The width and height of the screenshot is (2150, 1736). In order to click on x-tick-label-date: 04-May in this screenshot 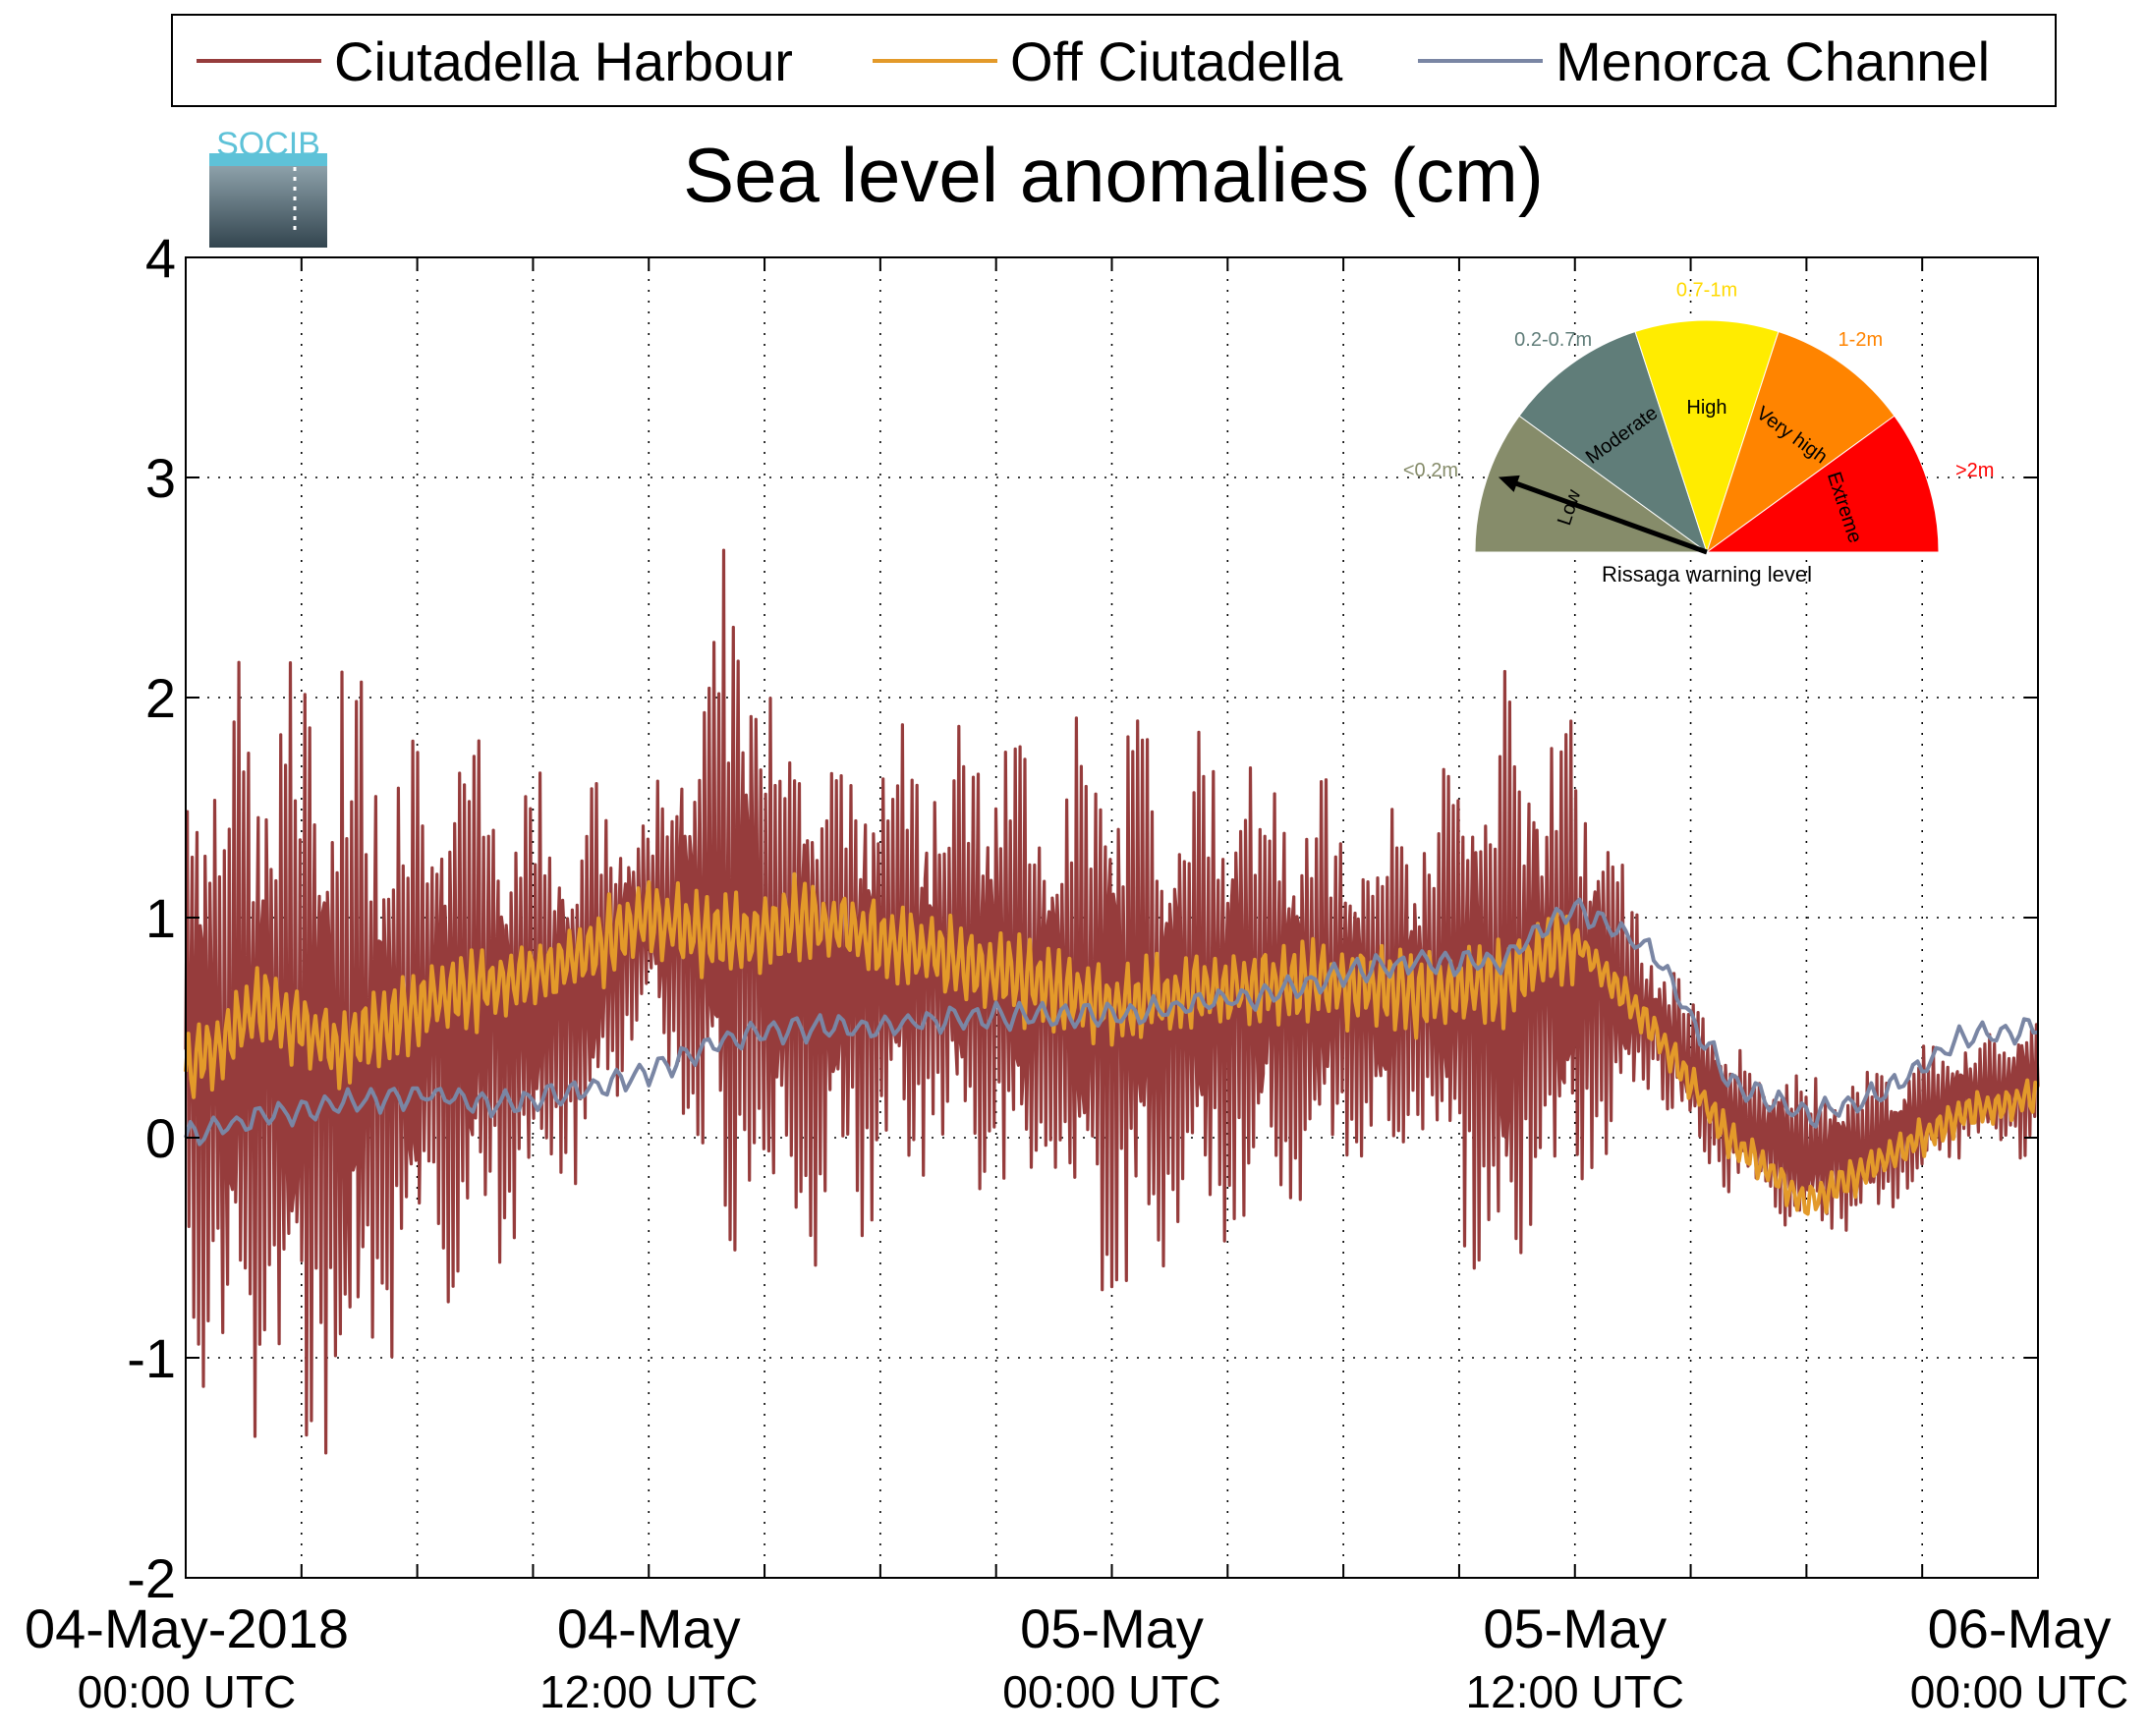, I will do `click(649, 1628)`.